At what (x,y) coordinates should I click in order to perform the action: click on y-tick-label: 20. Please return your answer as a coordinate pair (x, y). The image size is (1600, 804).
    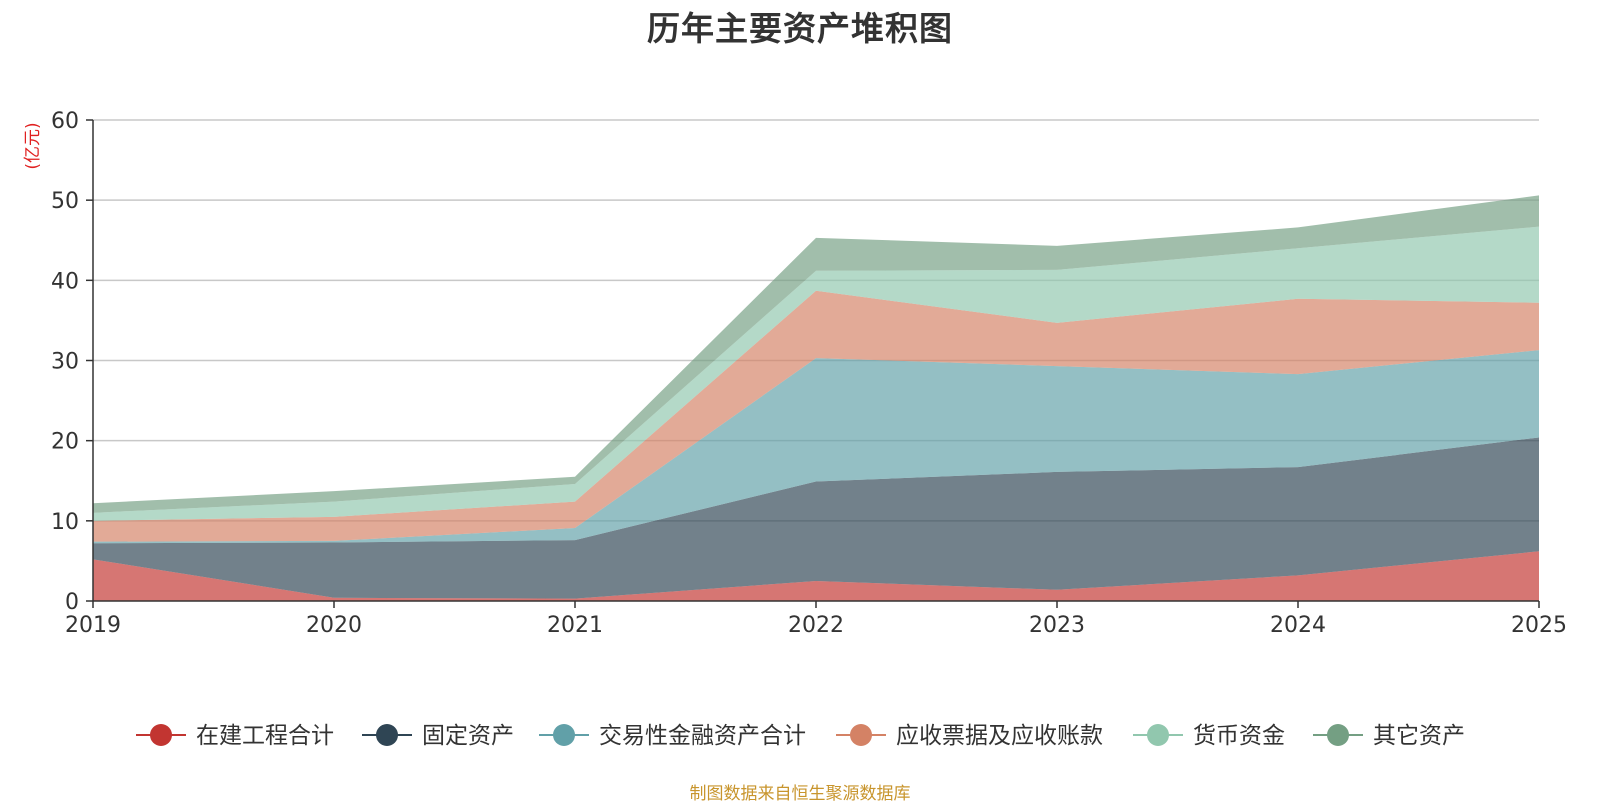
    Looking at the image, I should click on (65, 442).